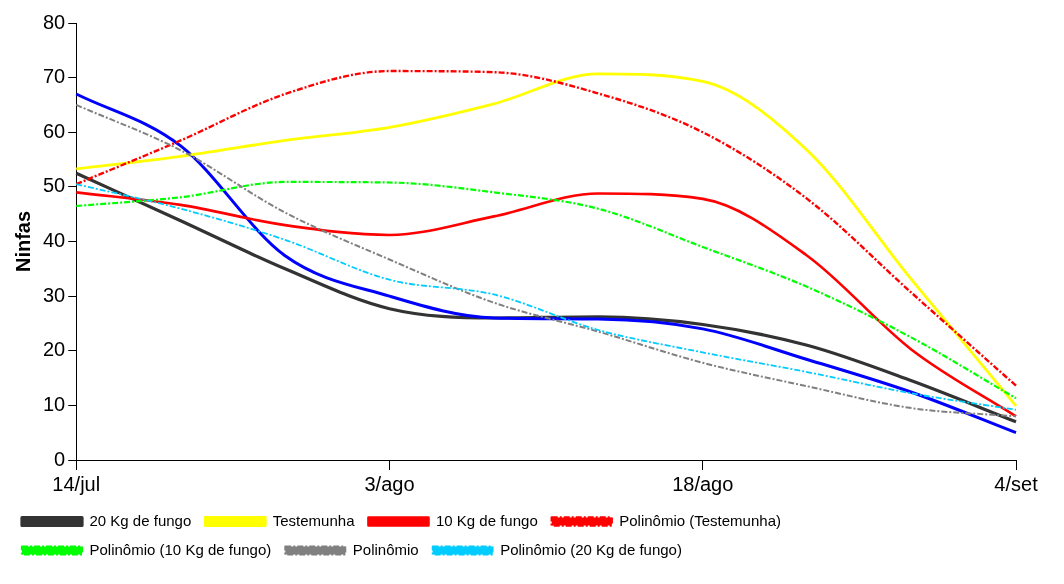 This screenshot has height=584, width=1064. What do you see at coordinates (314, 520) in the screenshot?
I see `legend-label: Testemunha` at bounding box center [314, 520].